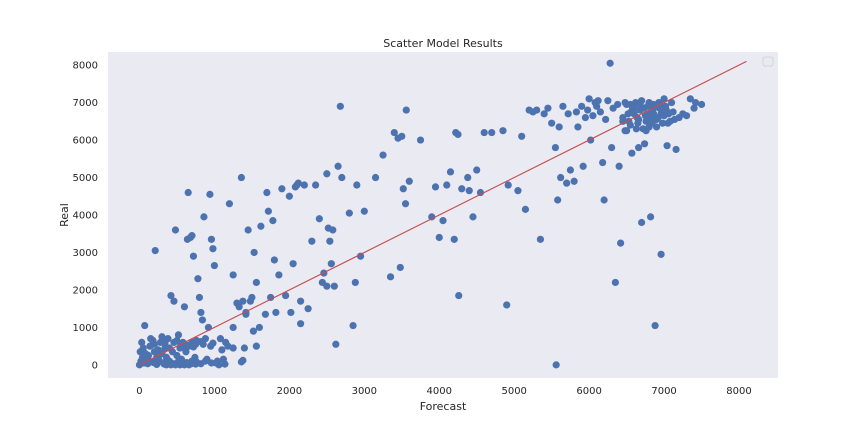 This screenshot has height=432, width=864. I want to click on x-axis-ticks: 0 1000 2000 3000 4000 5000 6000 7000 8000, so click(443, 391).